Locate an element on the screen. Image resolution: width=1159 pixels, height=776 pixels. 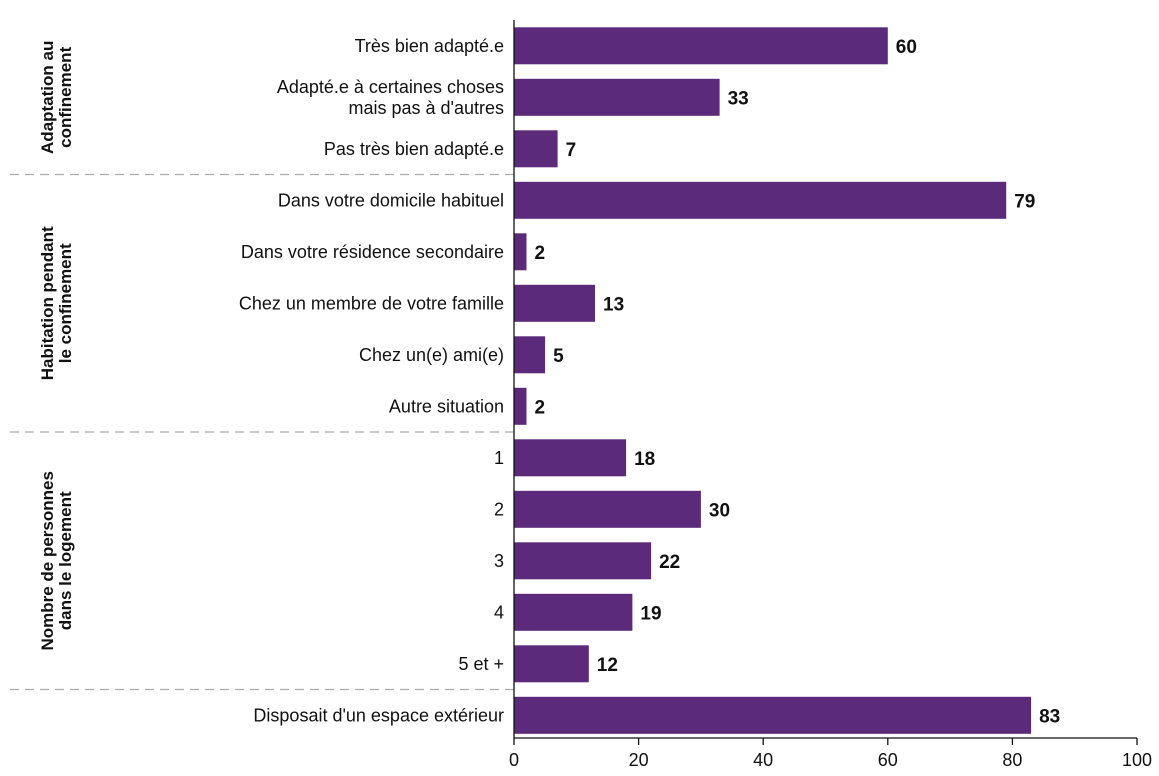
category-label-line: Disposait d'un espace extérieur is located at coordinates (378, 715).